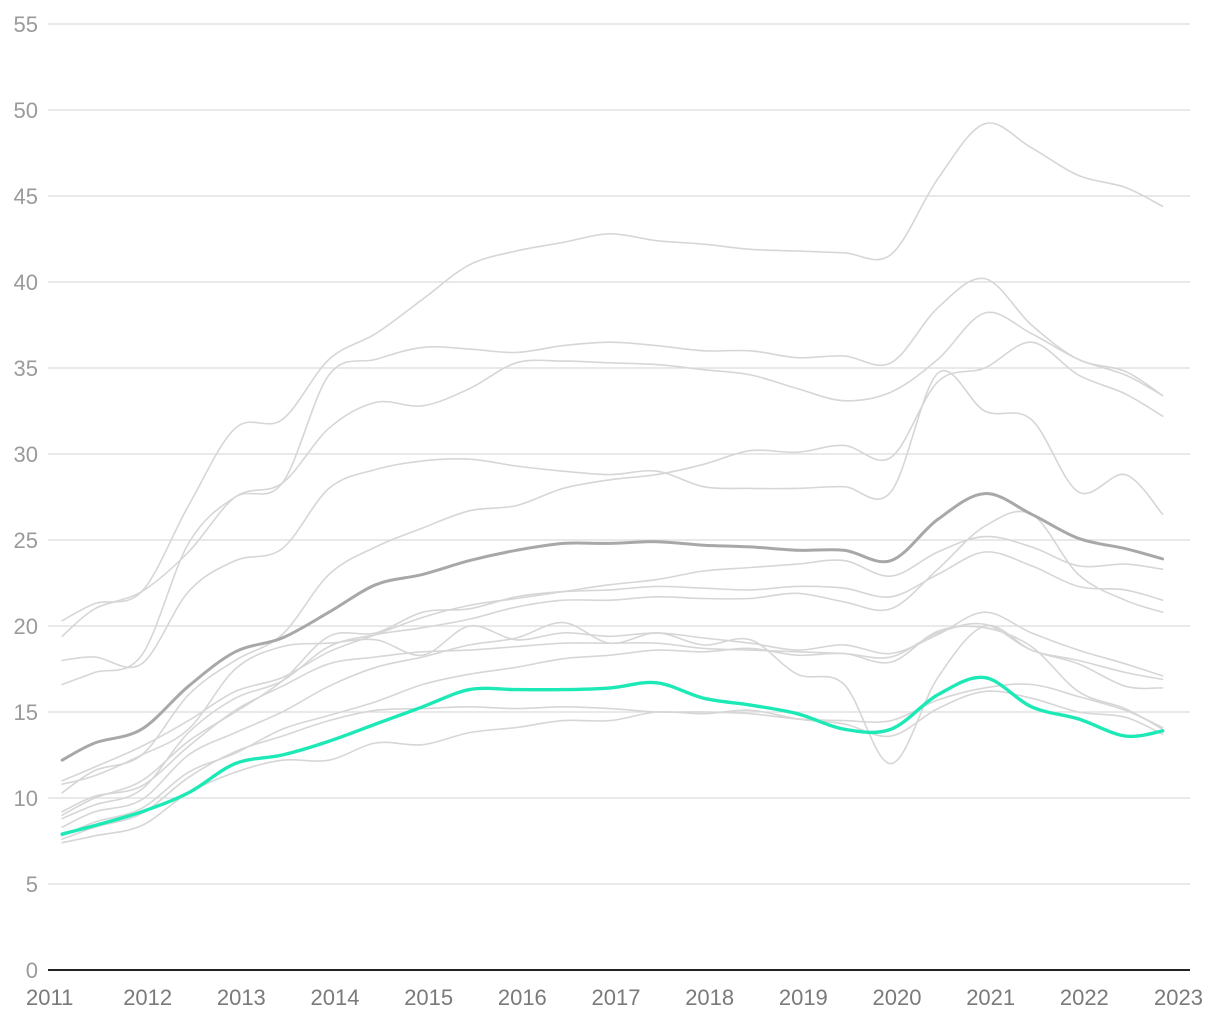 The width and height of the screenshot is (1220, 1020). I want to click on x-tick-label: 2015, so click(428, 997).